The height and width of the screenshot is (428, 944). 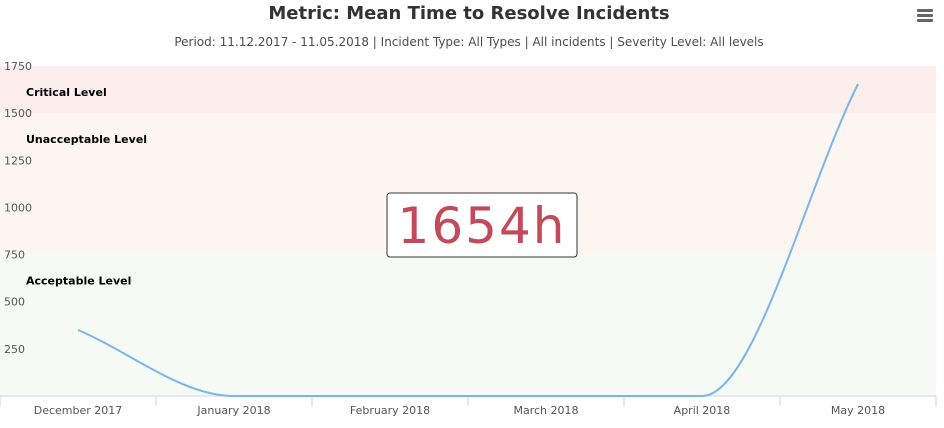 What do you see at coordinates (233, 410) in the screenshot?
I see `x-tick-label: January 2018` at bounding box center [233, 410].